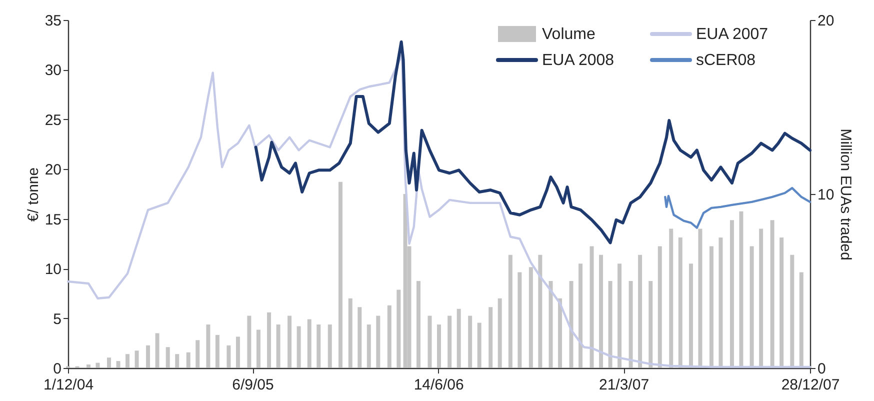  Describe the element at coordinates (578, 60) in the screenshot. I see `legend-label: EUA 2008` at that location.